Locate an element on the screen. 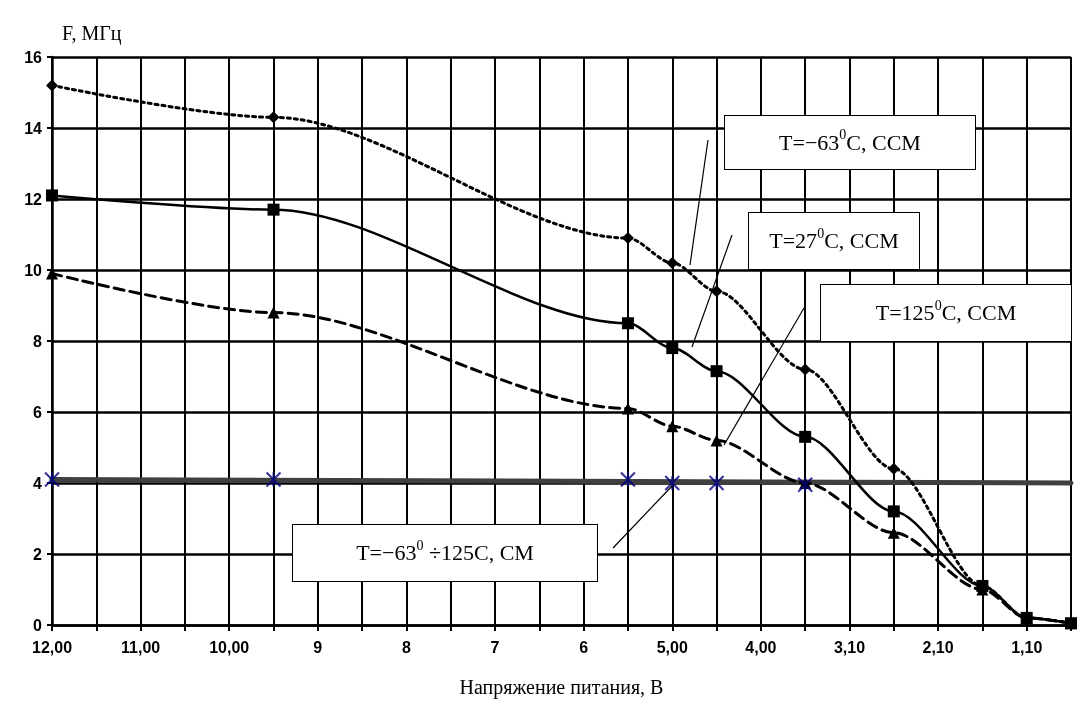 The height and width of the screenshot is (724, 1089). callout-box: T=−63$^{0}$C, ССМ is located at coordinates (850, 142).